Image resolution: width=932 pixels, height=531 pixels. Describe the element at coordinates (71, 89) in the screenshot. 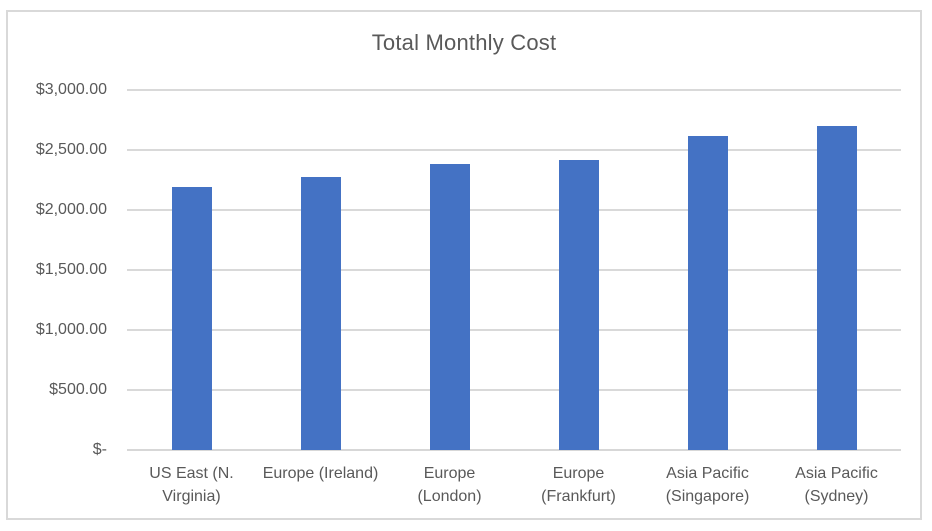

I see `y-axis-tick-label: $3,000.00` at that location.